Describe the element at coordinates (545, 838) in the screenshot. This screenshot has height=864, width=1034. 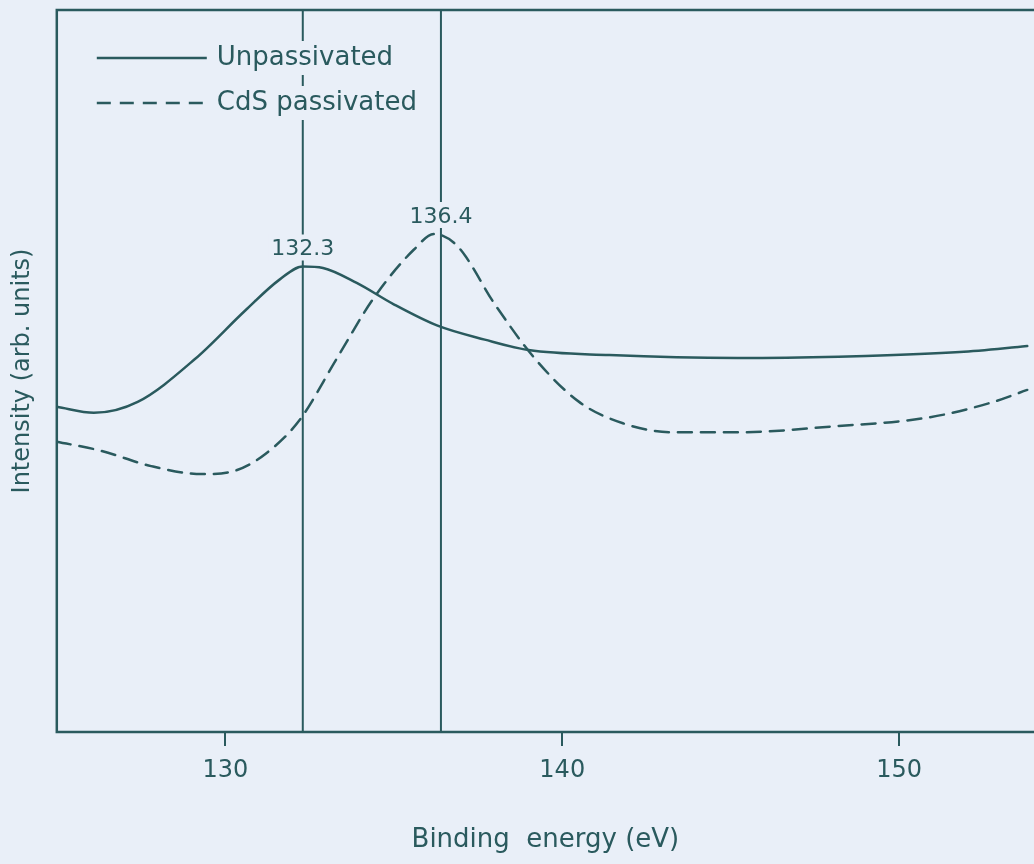
I see `x-axis-title: Binding energy (eV)` at that location.